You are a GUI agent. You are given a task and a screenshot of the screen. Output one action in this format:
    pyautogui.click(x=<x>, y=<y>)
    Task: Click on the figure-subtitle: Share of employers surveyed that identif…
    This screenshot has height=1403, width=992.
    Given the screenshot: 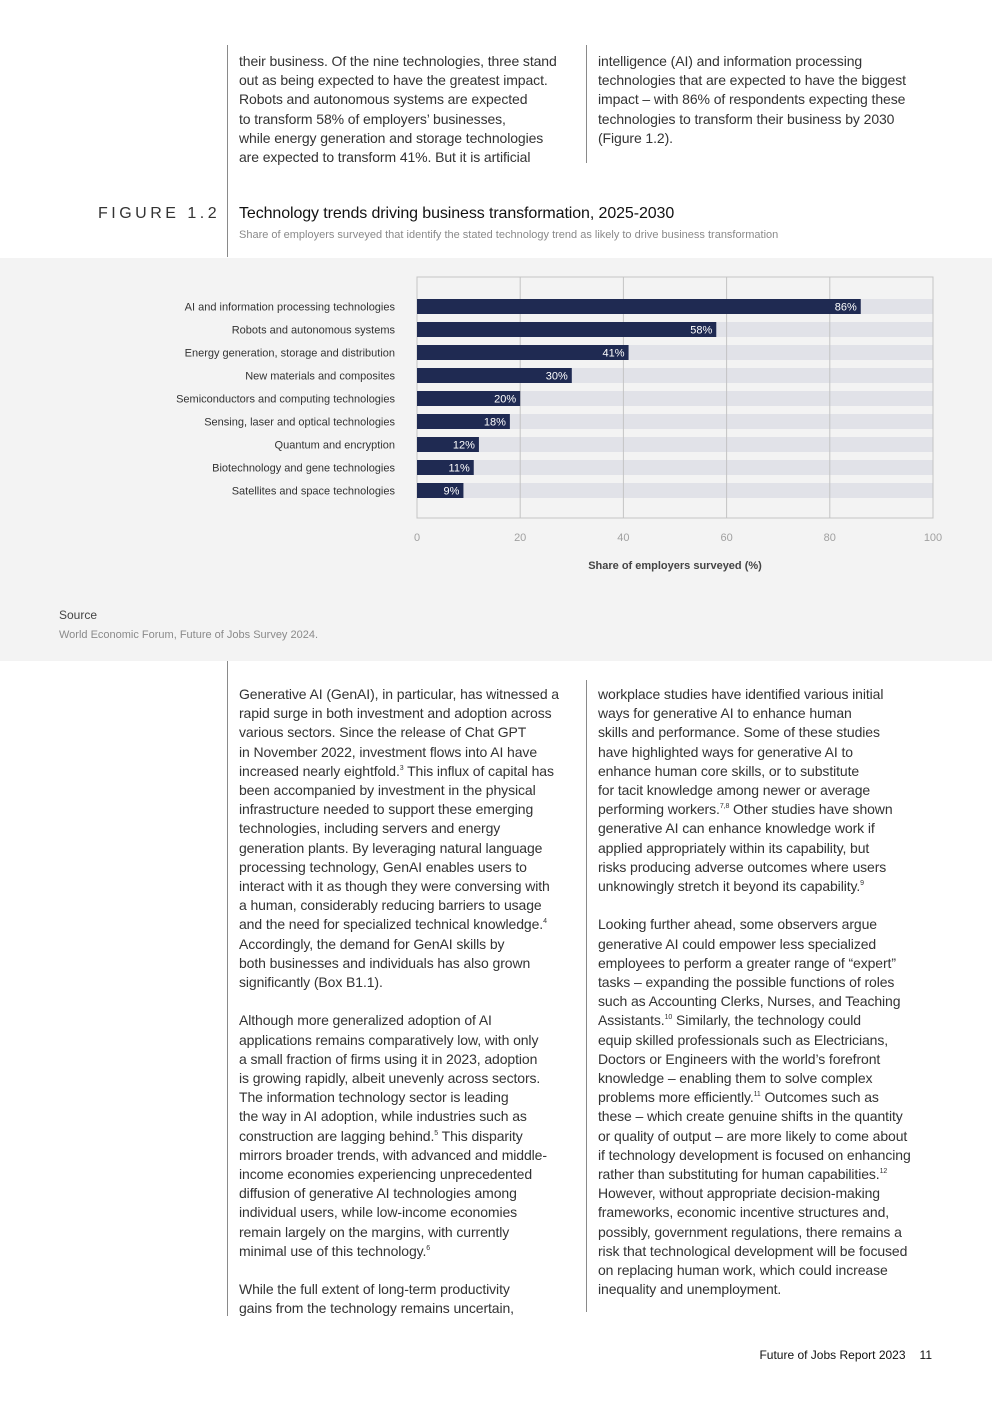 What is the action you would take?
    pyautogui.click(x=509, y=235)
    